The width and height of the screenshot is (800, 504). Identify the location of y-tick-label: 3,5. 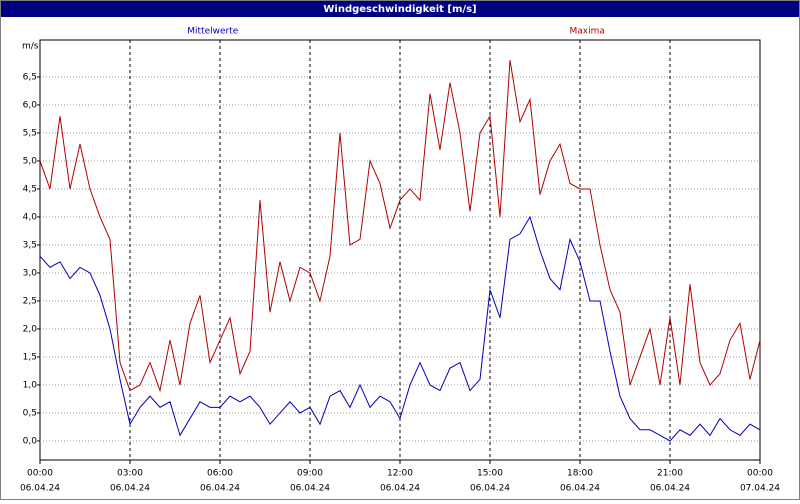
(30, 245).